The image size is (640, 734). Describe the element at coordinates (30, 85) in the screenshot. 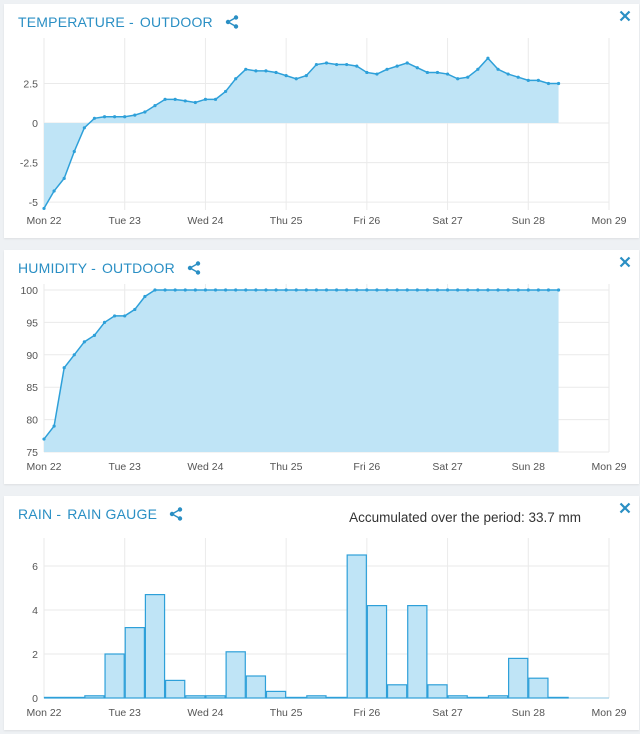

I see `y-tick-label: 2.5` at that location.